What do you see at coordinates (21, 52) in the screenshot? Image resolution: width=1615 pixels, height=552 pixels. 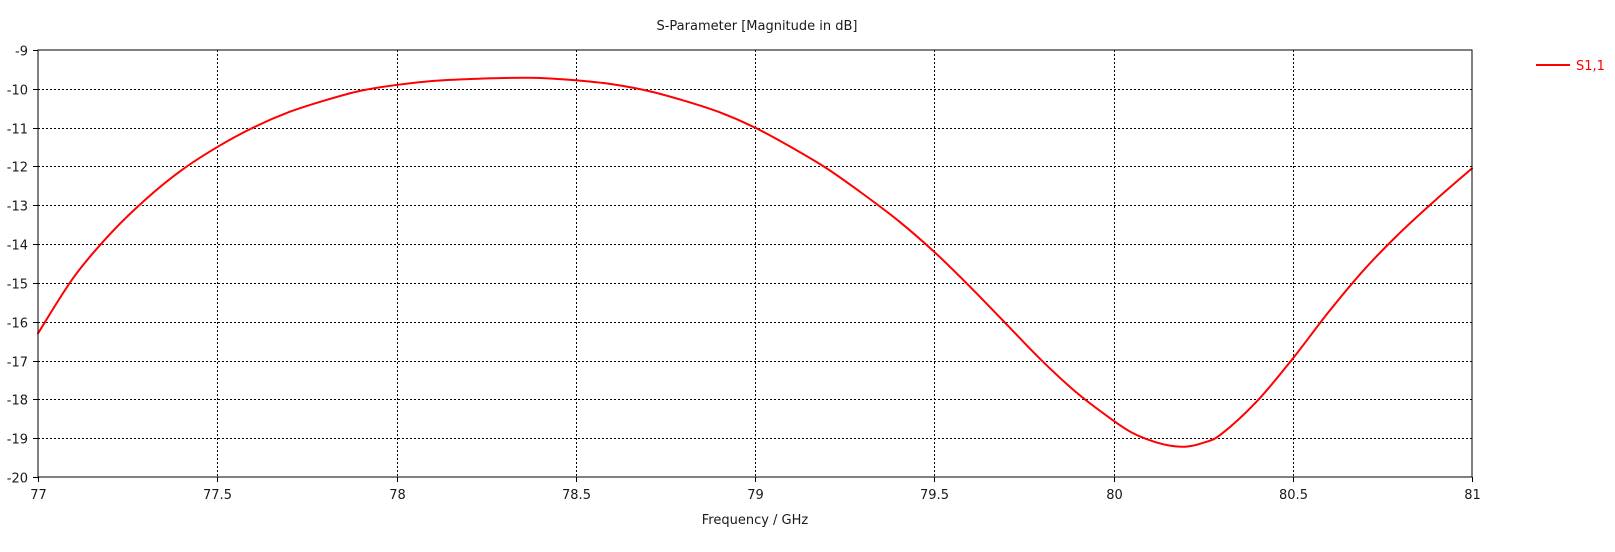 I see `y-tick-label: -9` at bounding box center [21, 52].